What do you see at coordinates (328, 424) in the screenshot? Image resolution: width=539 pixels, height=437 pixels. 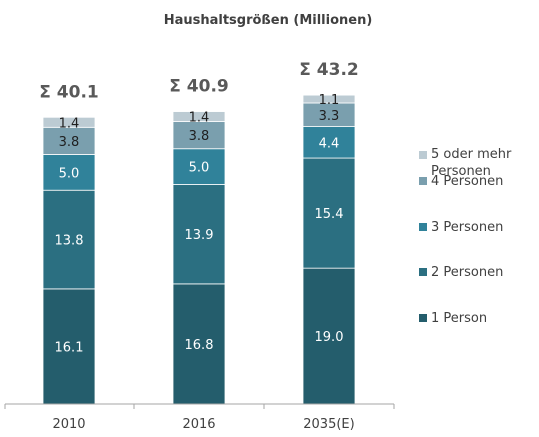 I see `x-tick-label: 2035(E)` at bounding box center [328, 424].